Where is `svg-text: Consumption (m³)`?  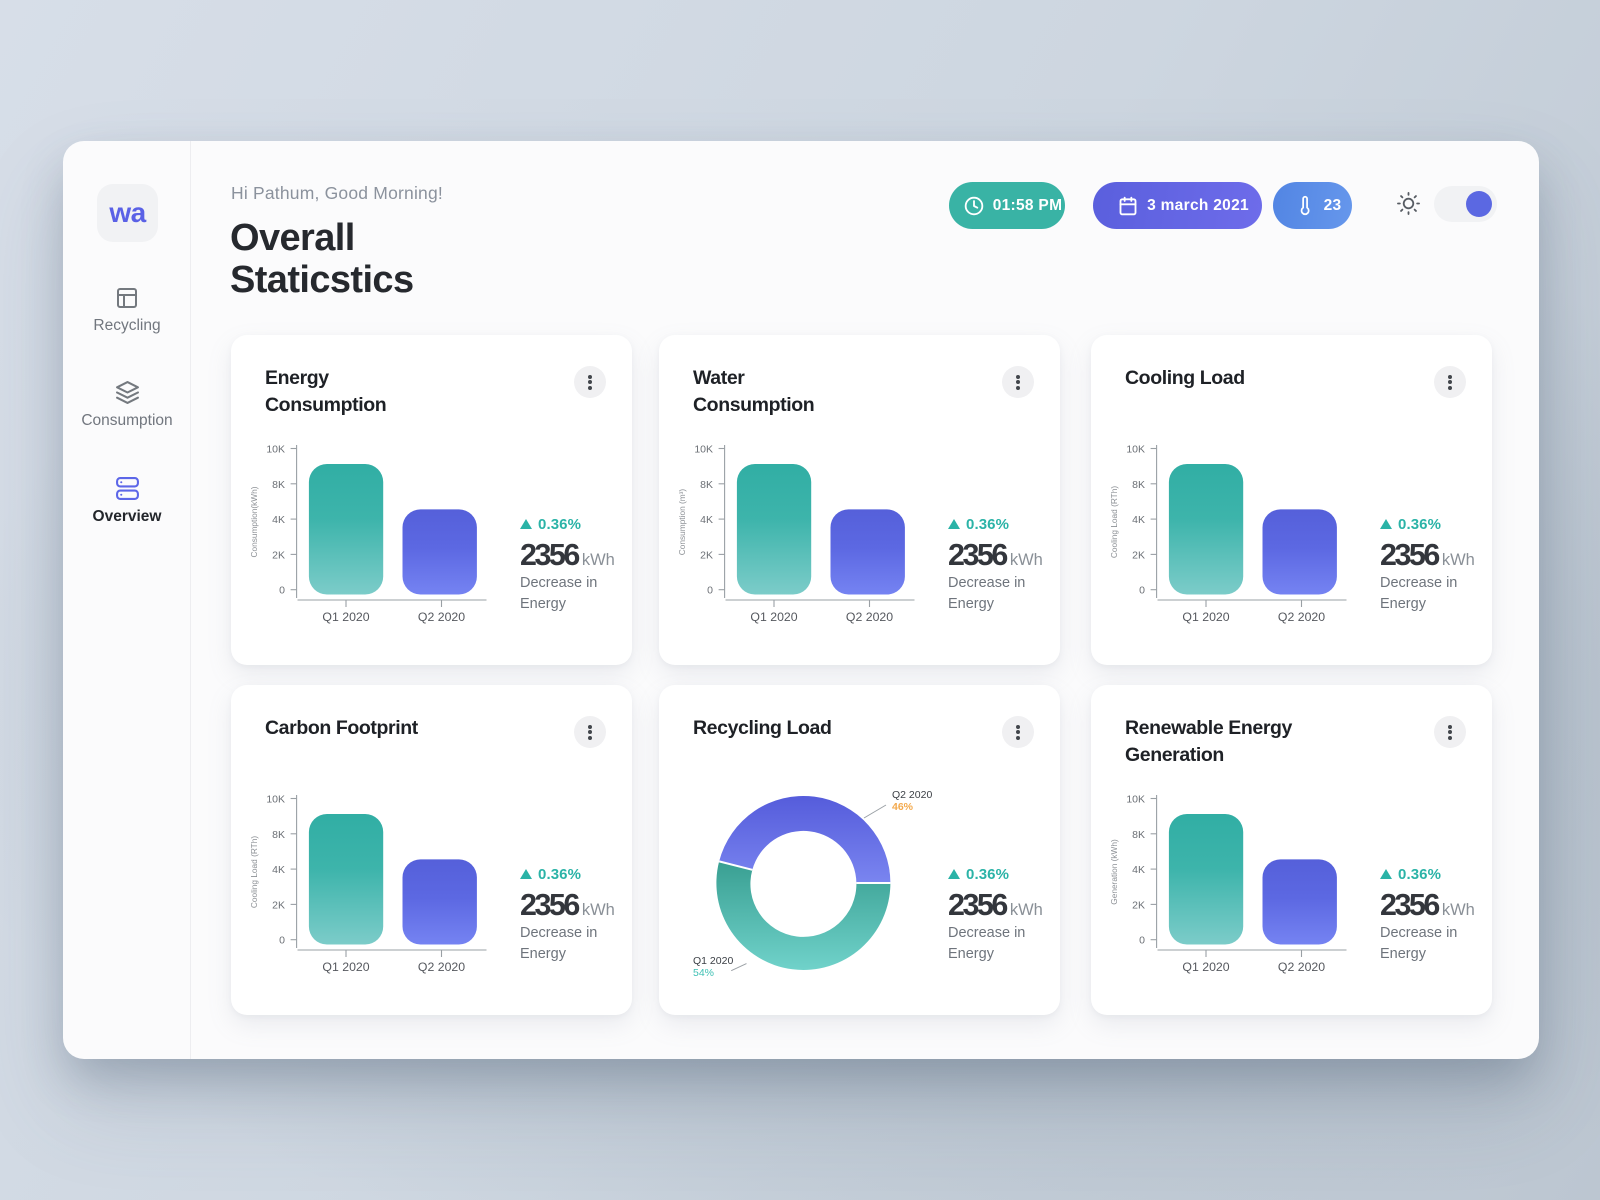 svg-text: Consumption (m³) is located at coordinates (683, 522).